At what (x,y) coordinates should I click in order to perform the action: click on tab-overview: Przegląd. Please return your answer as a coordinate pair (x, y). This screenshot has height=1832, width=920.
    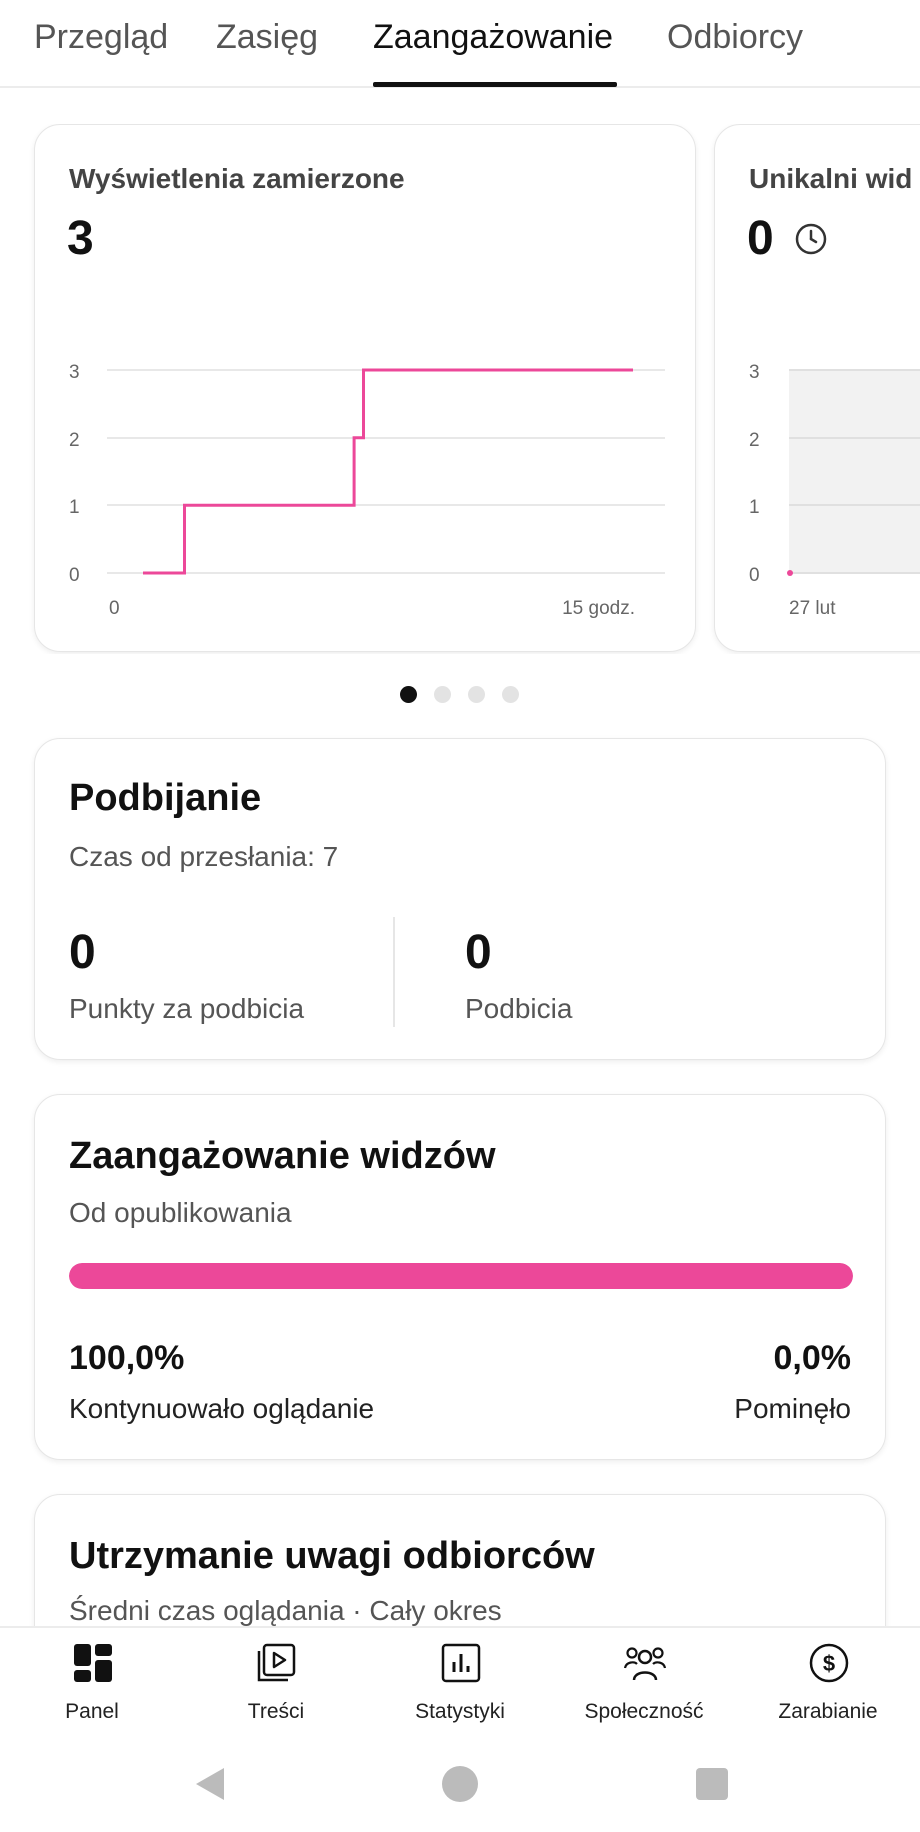
    Looking at the image, I should click on (101, 37).